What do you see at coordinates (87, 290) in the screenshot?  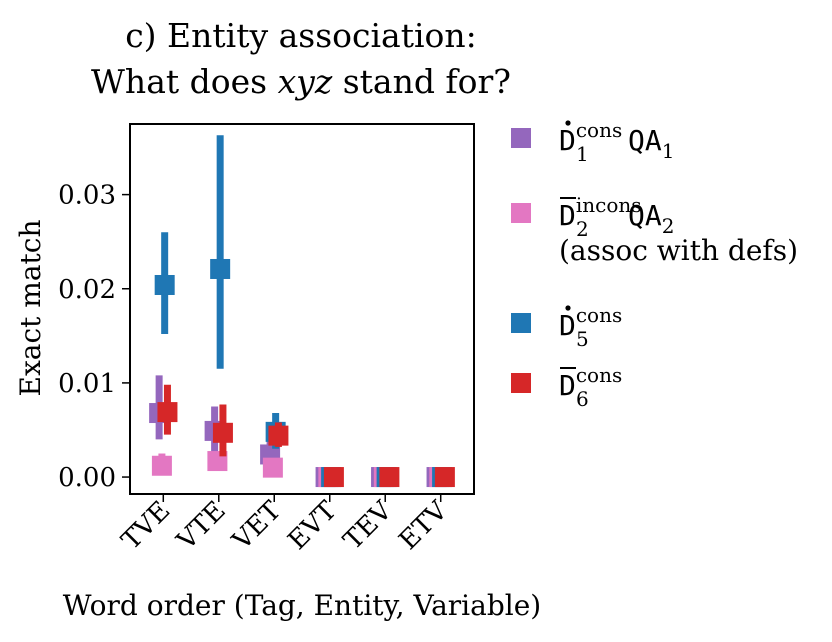 I see `y-tick-label: 0.02` at bounding box center [87, 290].